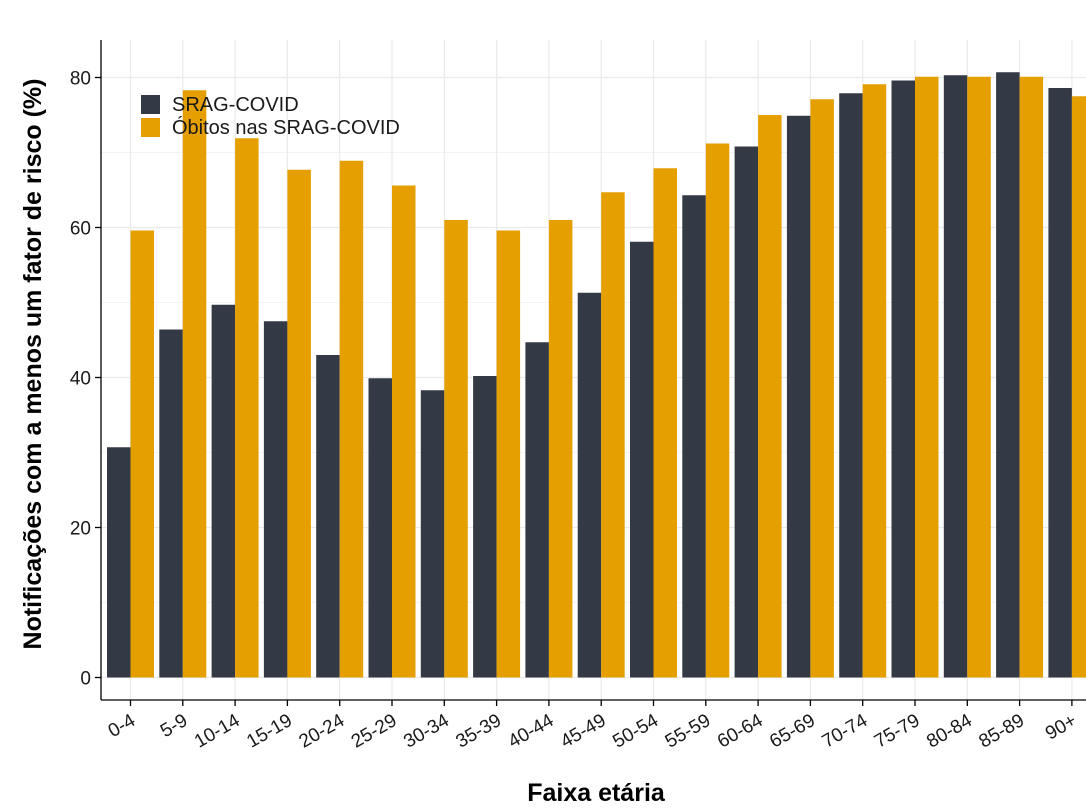 This screenshot has width=1086, height=812. I want to click on y-tick-label: 40, so click(80, 379).